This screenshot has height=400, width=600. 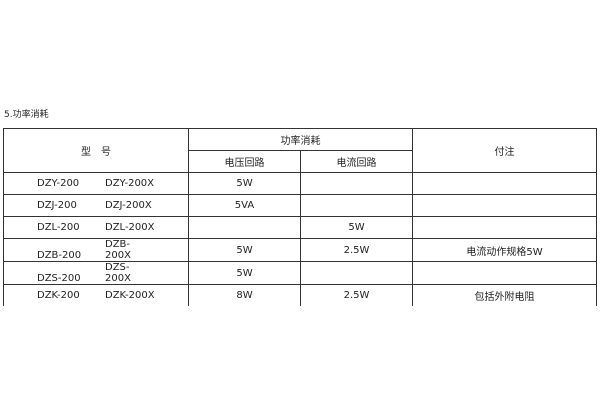 What do you see at coordinates (59, 278) in the screenshot?
I see `model-a: DZS-200` at bounding box center [59, 278].